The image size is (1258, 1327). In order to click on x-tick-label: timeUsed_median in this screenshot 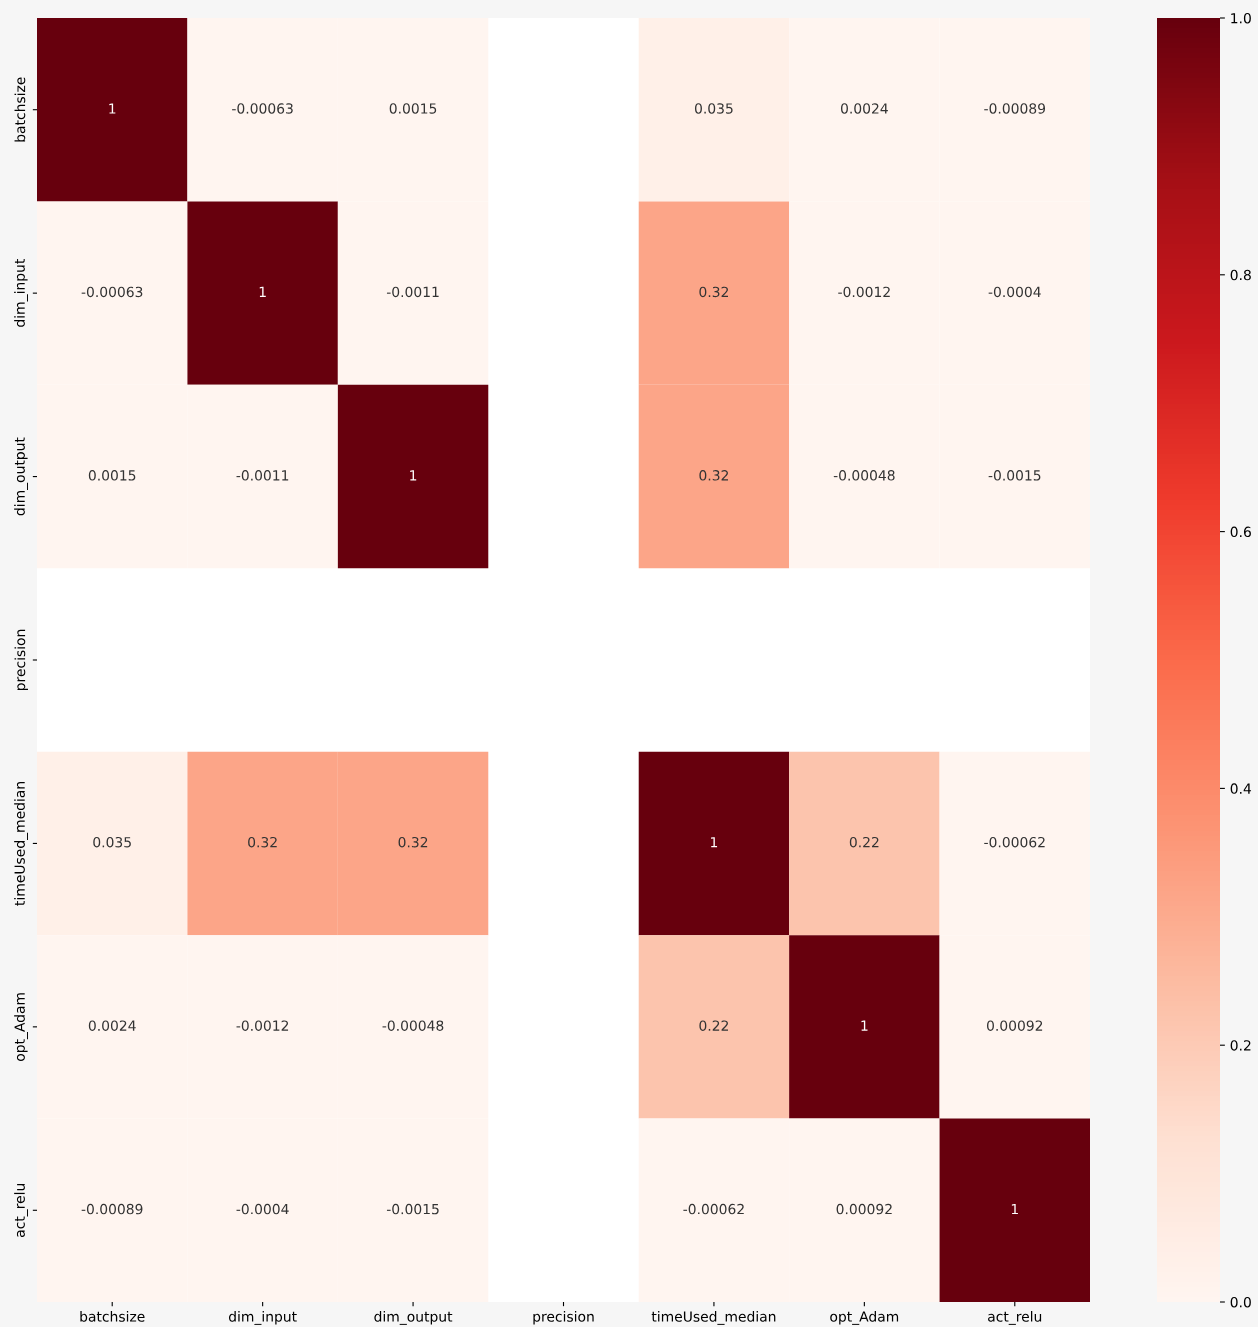, I will do `click(713, 1318)`.